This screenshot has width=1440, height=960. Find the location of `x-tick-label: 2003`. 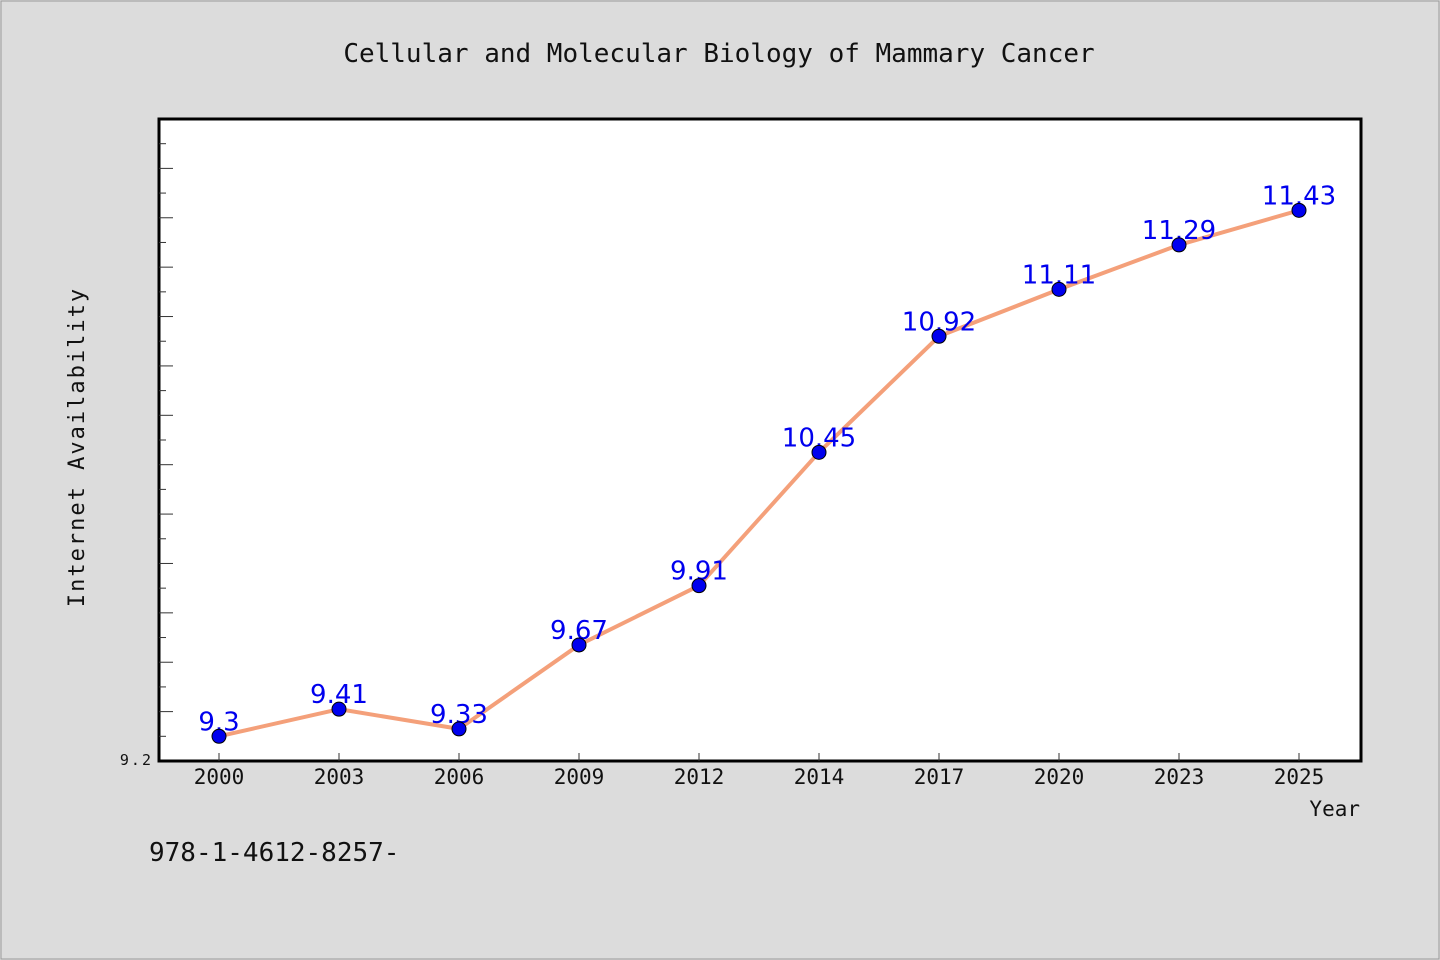

x-tick-label: 2003 is located at coordinates (339, 777).